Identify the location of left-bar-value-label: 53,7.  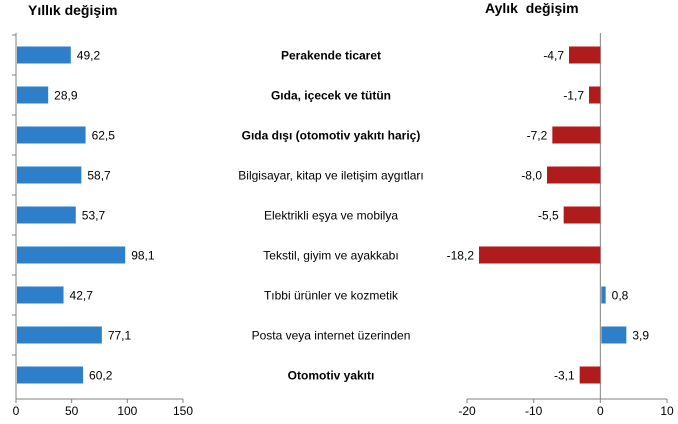
(94, 216).